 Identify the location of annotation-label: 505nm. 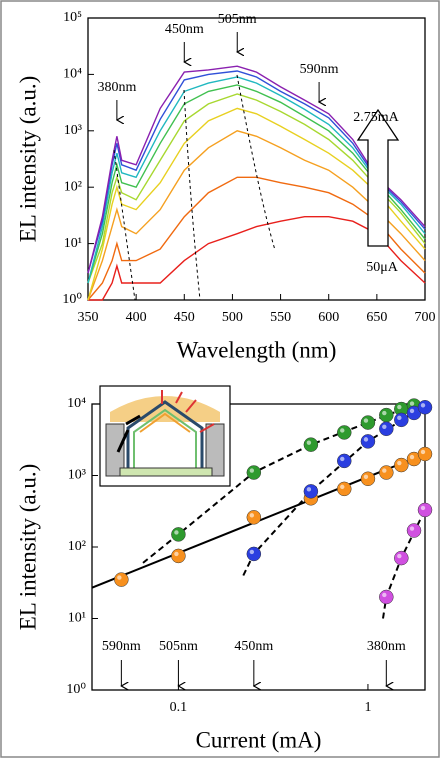
(237, 19).